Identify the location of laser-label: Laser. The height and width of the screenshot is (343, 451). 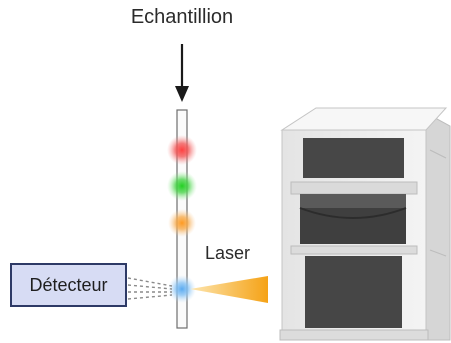
(228, 253).